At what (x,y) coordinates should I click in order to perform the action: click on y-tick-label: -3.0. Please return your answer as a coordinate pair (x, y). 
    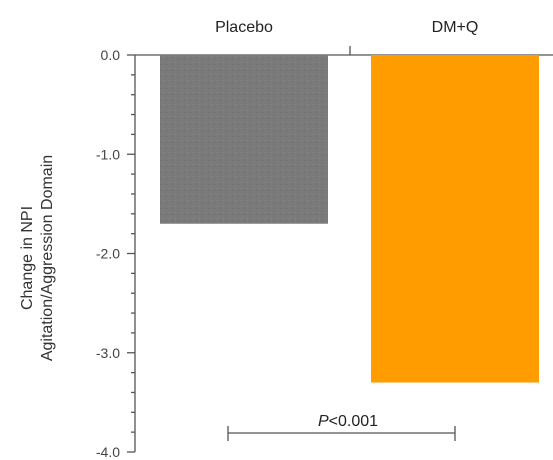
    Looking at the image, I should click on (108, 353).